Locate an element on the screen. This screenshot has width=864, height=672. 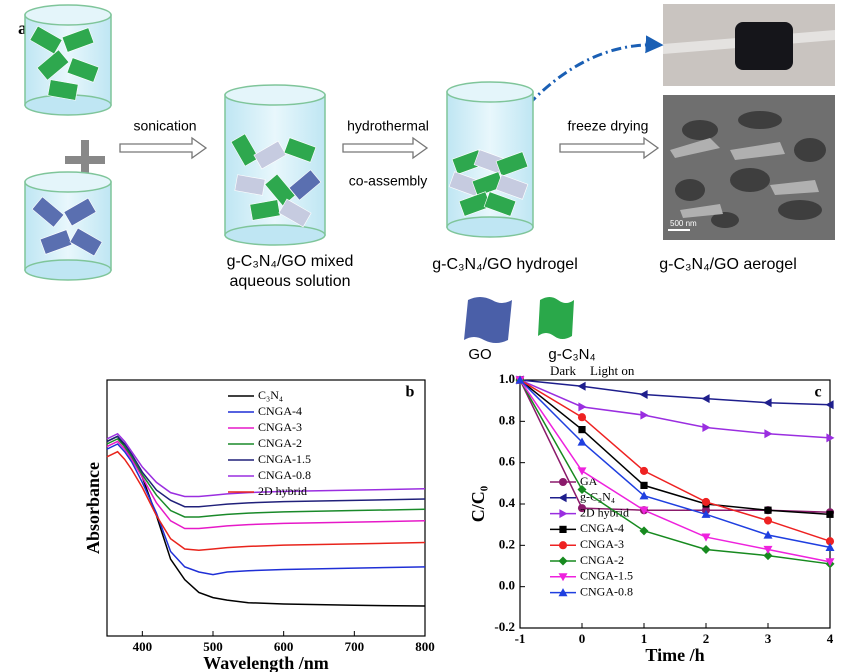
scale-label: 500 nm is located at coordinates (683, 223).